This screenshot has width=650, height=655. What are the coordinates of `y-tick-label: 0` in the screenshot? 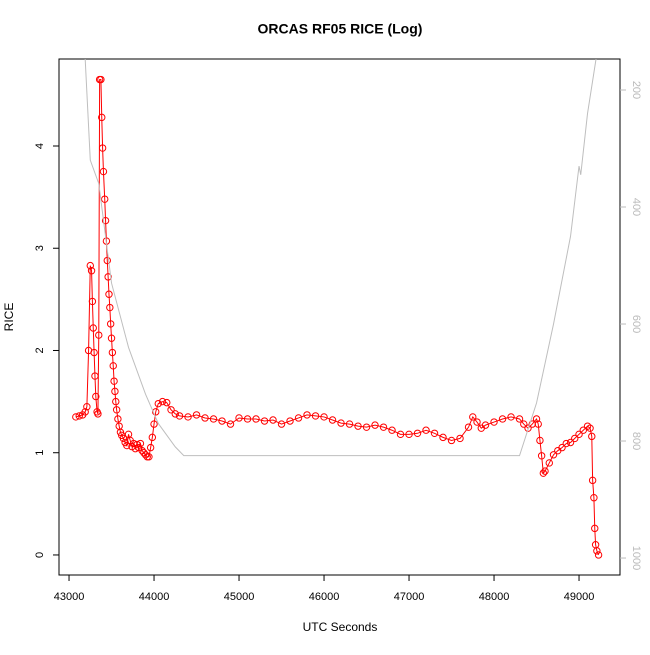 It's located at (40, 555).